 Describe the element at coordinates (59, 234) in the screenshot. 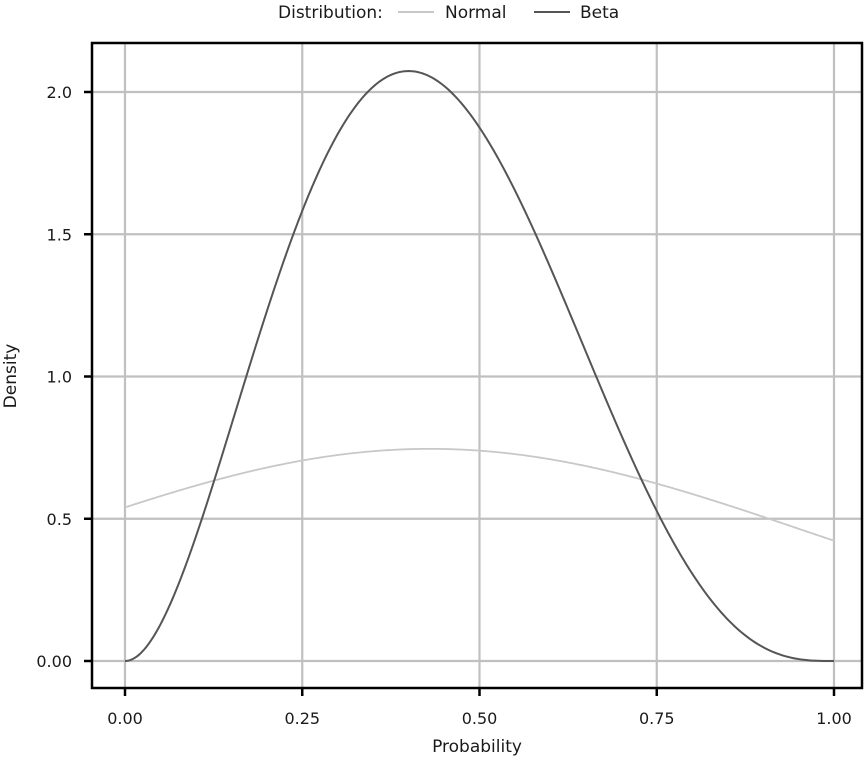

I see `y-tick-label: 1.5` at that location.